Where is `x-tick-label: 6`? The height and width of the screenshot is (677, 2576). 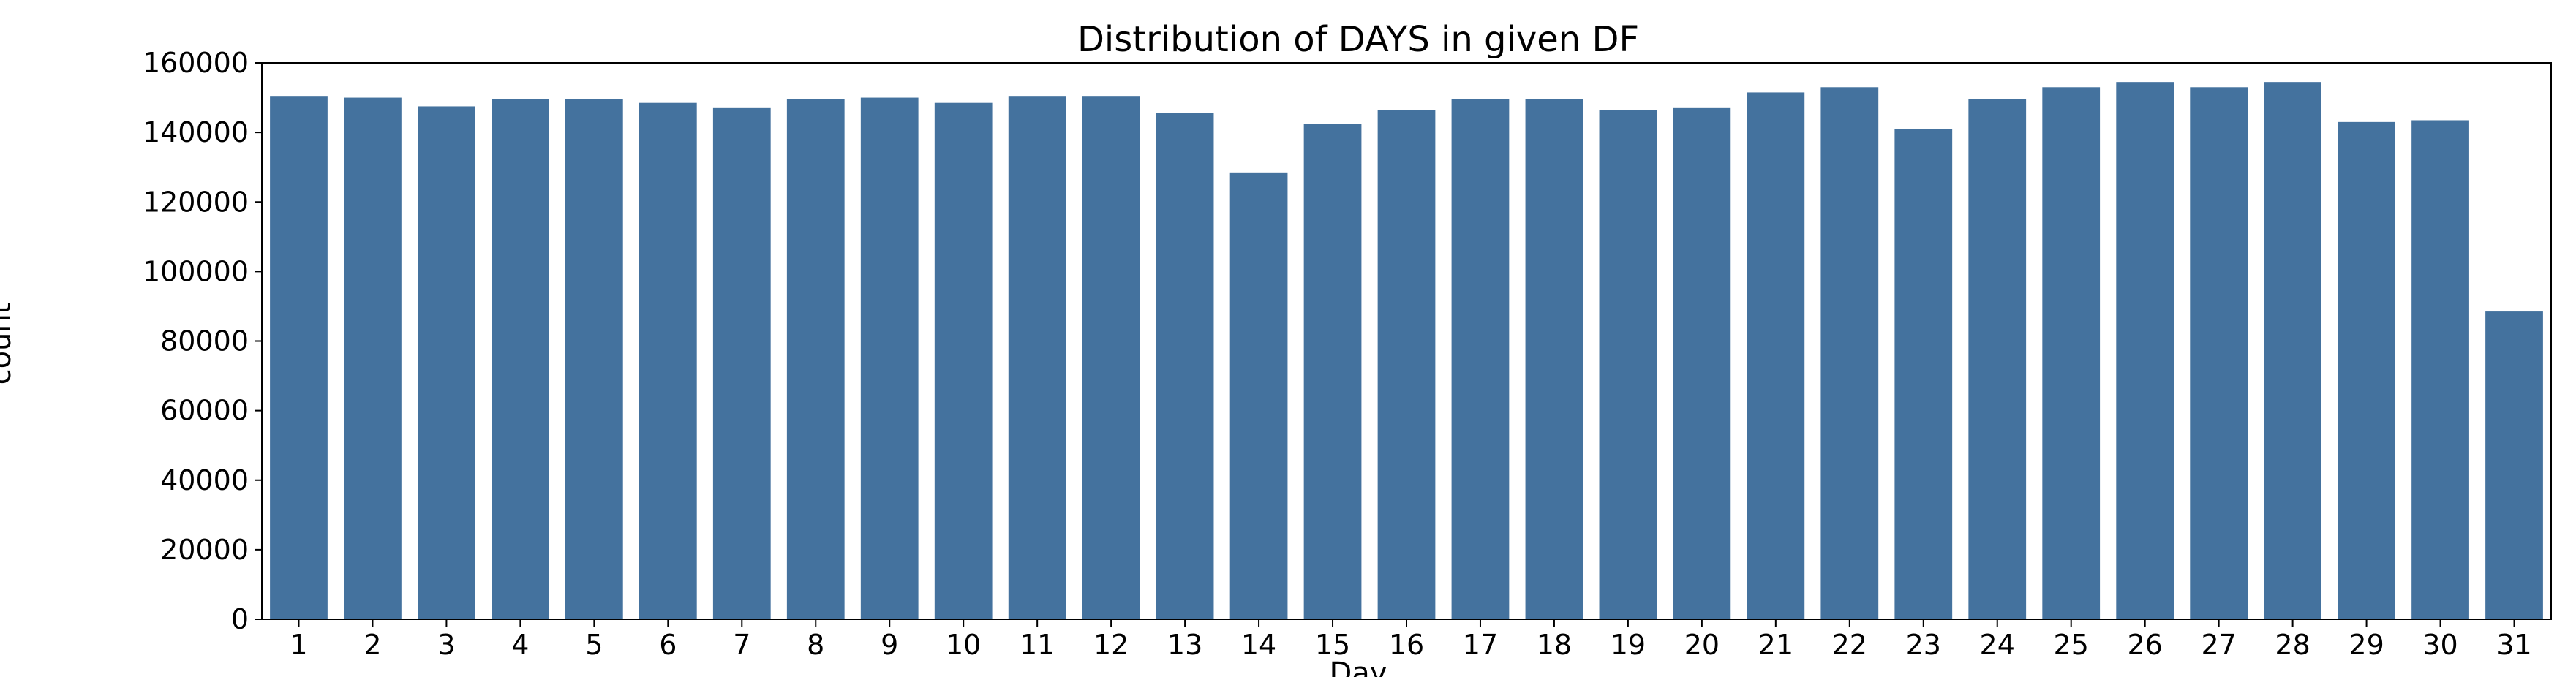 x-tick-label: 6 is located at coordinates (668, 645).